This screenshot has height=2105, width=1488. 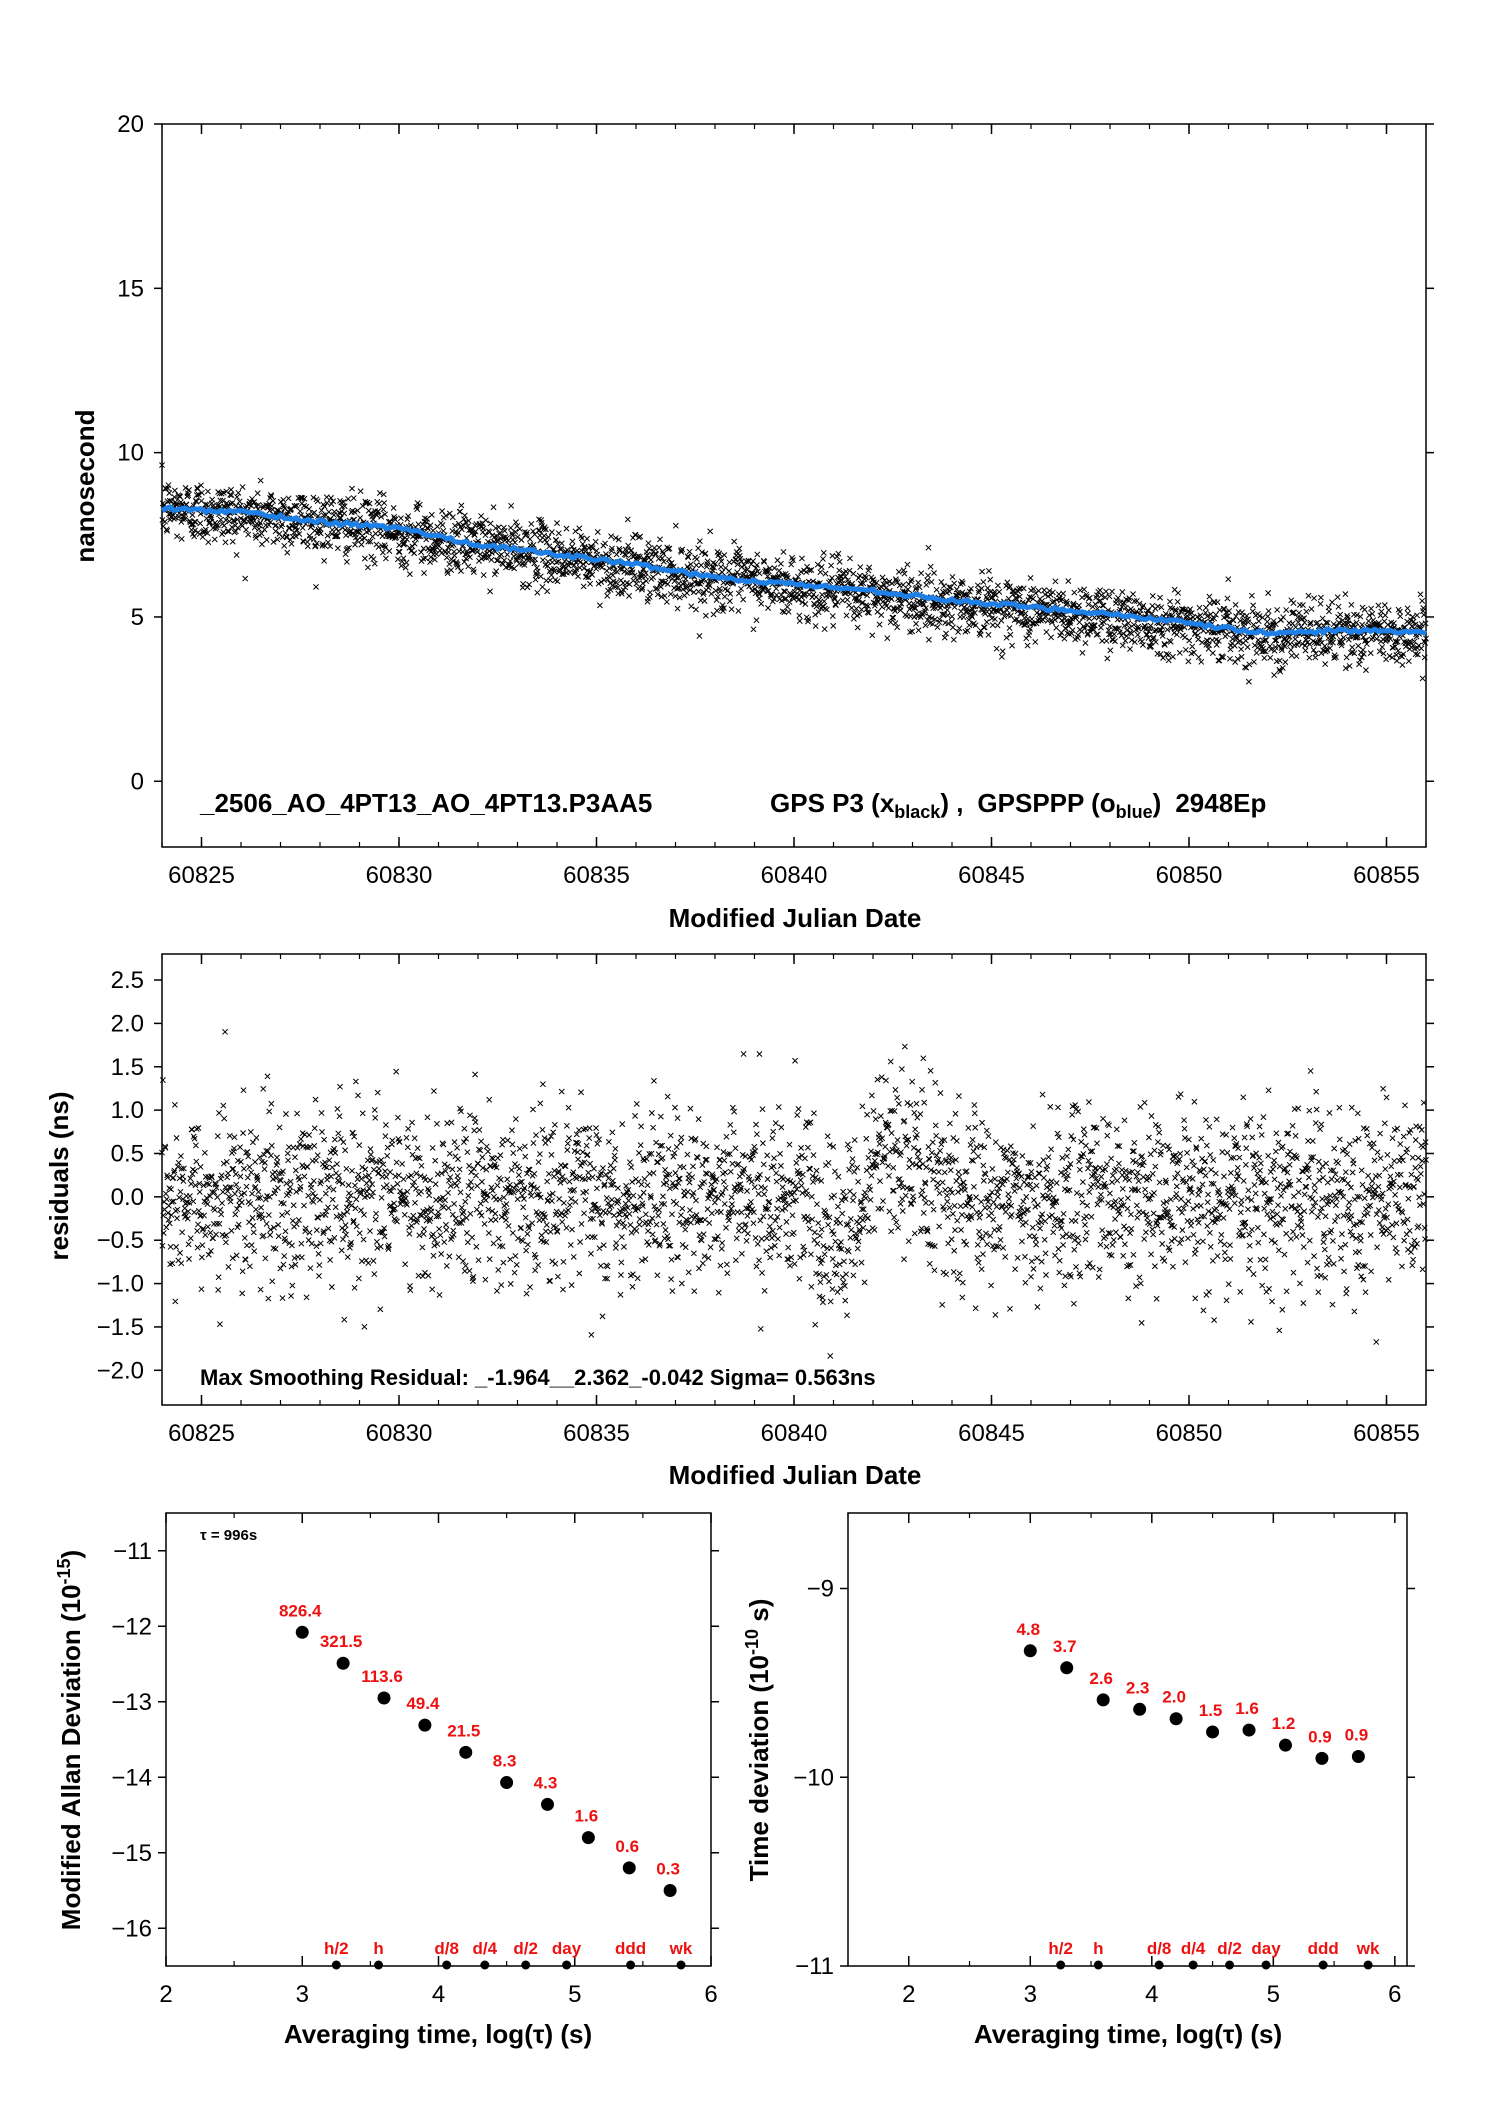 I want to click on annotation-station: _2506_AO_4PT13_AO_4PT13.P3AA5, so click(x=425, y=803).